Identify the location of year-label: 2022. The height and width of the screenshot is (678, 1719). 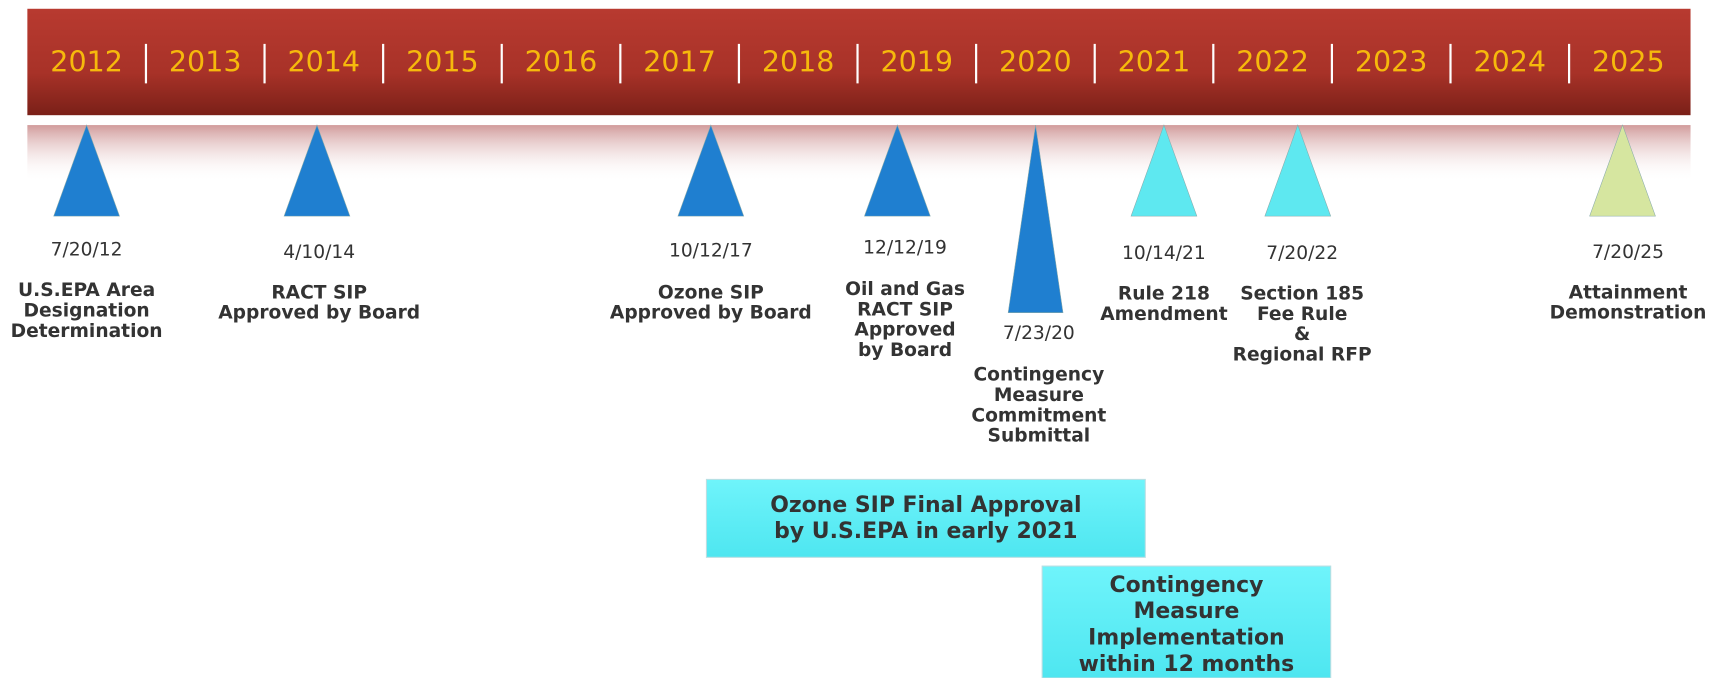
(1272, 62).